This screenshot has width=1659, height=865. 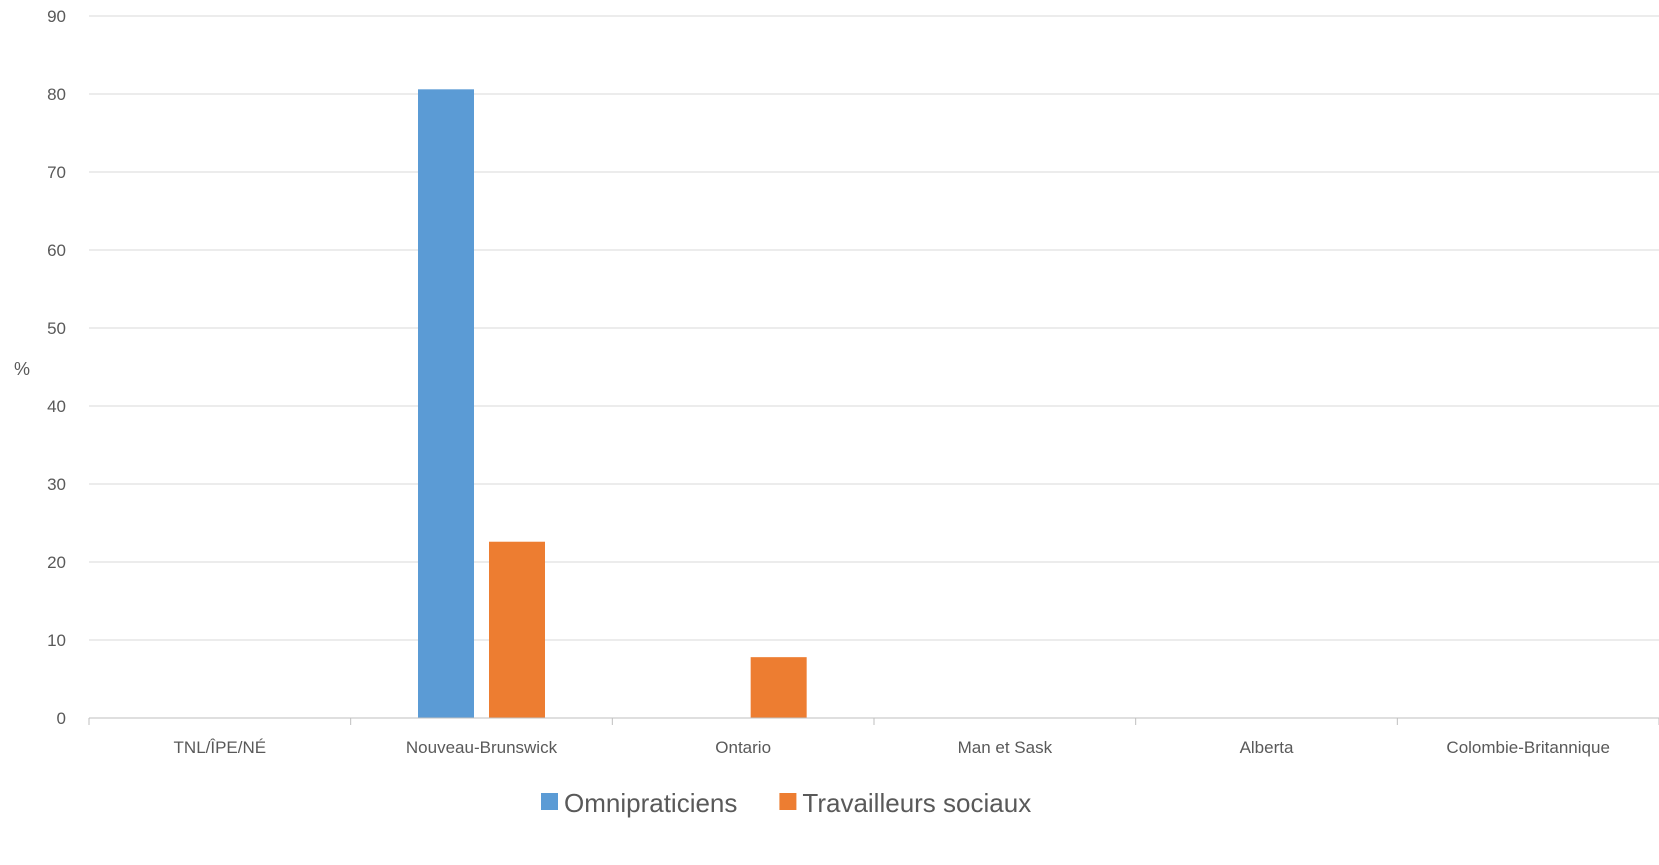 I want to click on y-axis-ticks: 0 10 20 30 40 50 60 70 80 90, so click(x=56, y=367).